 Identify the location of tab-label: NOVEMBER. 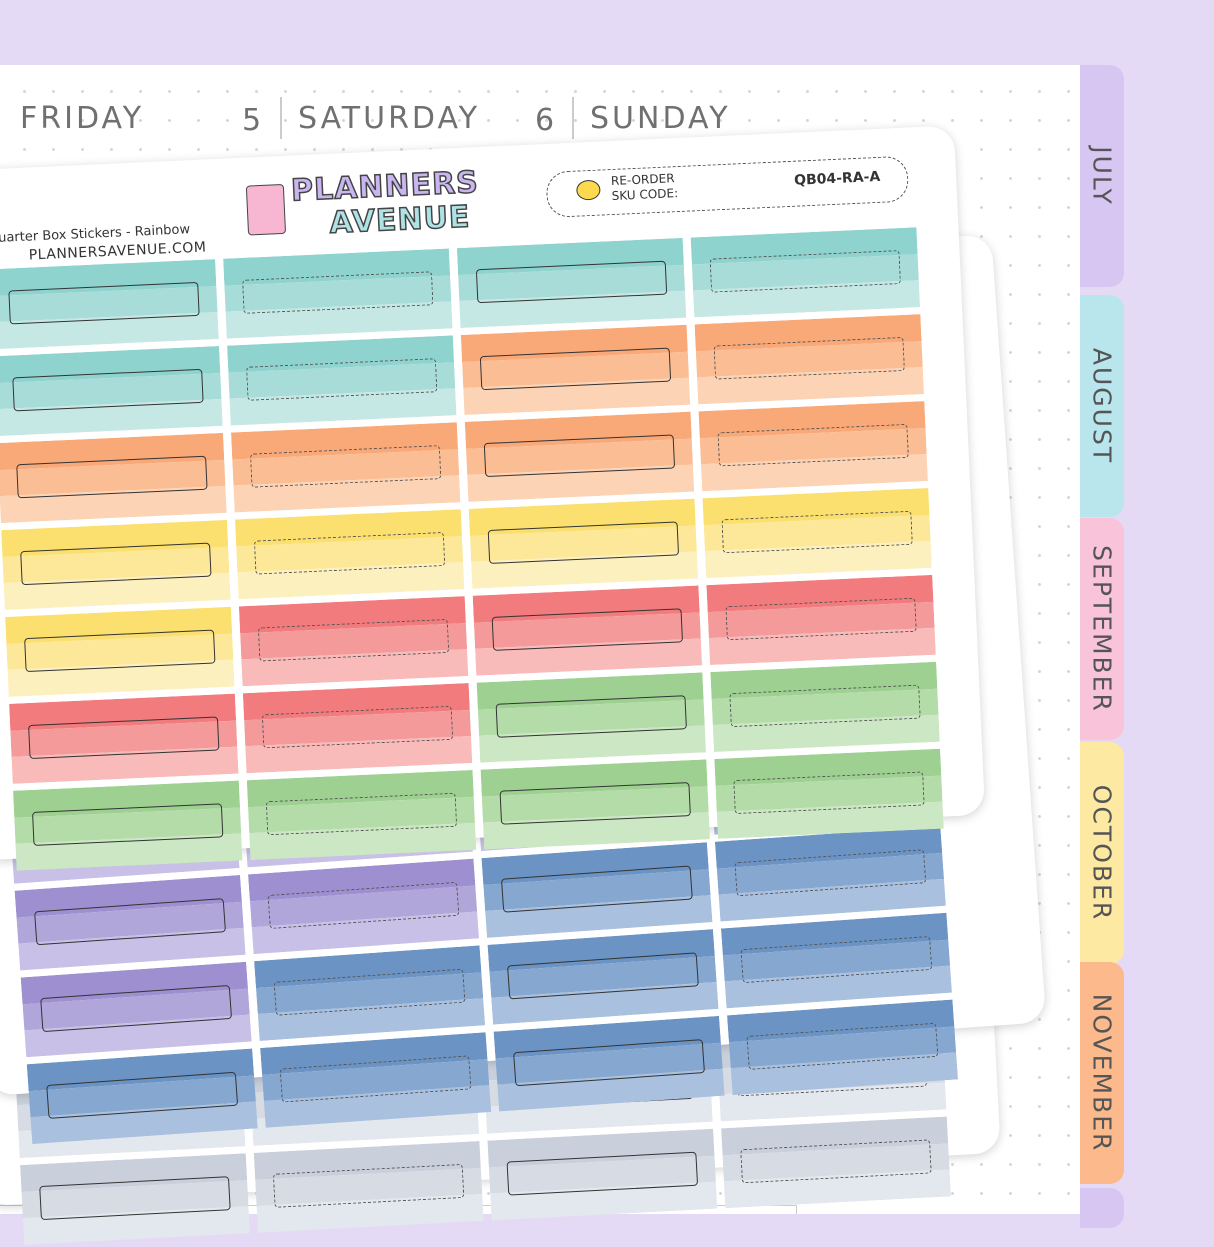
(1102, 1073).